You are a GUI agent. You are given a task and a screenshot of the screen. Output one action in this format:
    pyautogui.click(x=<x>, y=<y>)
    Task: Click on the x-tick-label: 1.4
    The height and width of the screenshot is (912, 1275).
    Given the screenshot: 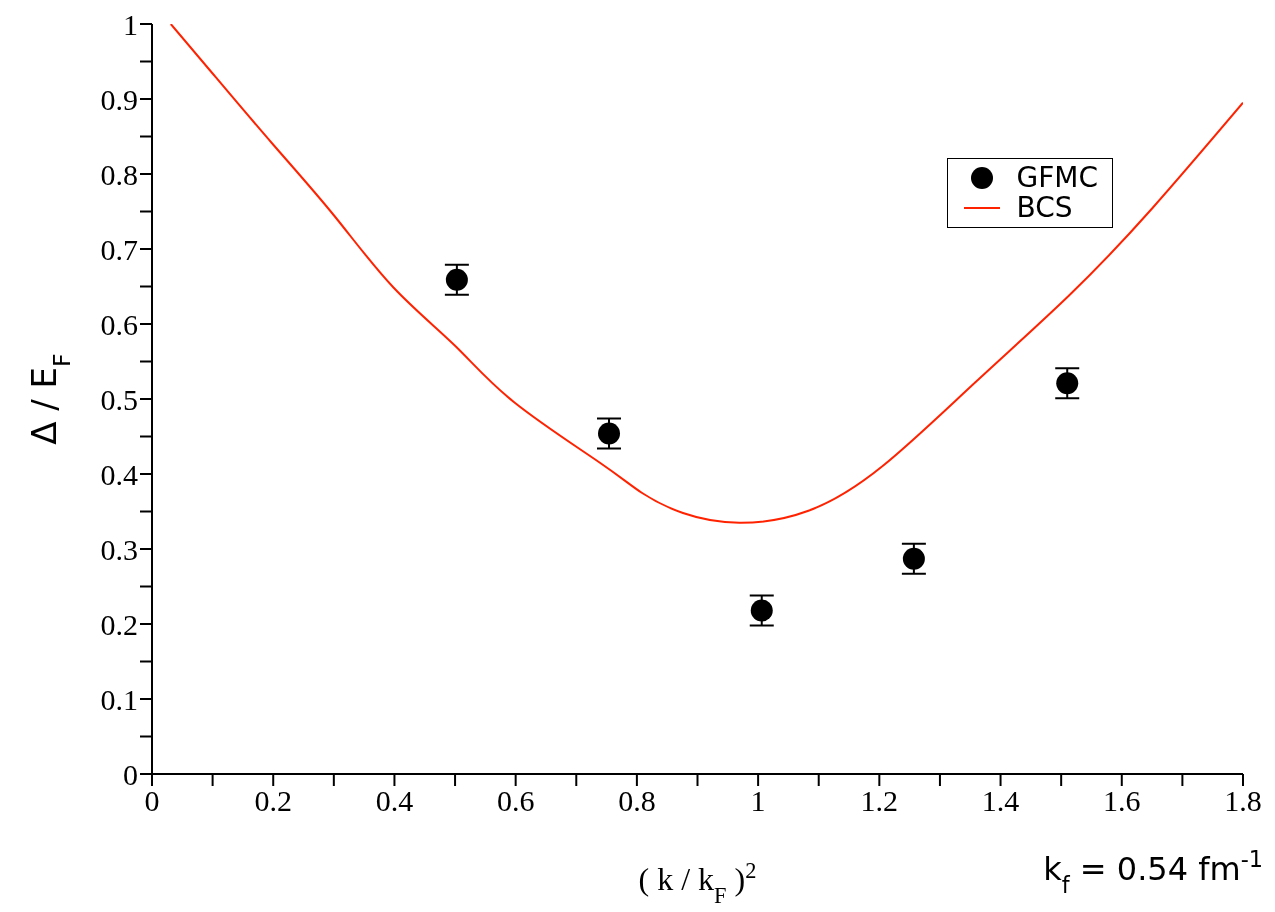 What is the action you would take?
    pyautogui.click(x=1000, y=801)
    